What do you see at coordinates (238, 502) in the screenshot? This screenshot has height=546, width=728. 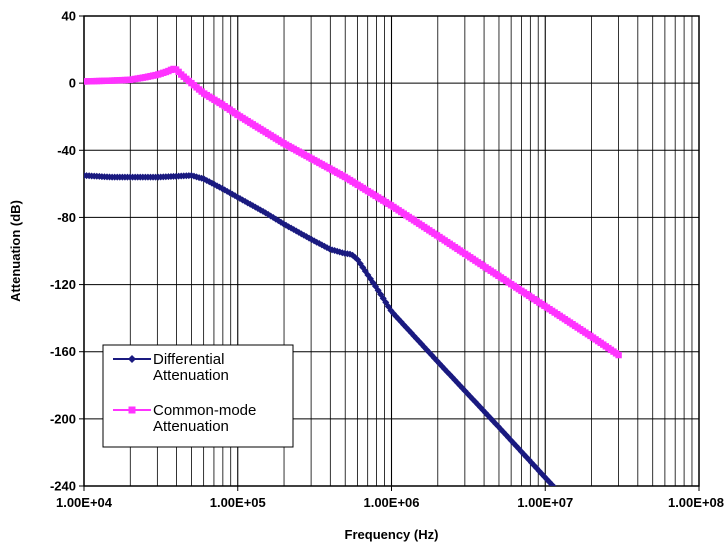 I see `x-tick-label: 1.00E+05` at bounding box center [238, 502].